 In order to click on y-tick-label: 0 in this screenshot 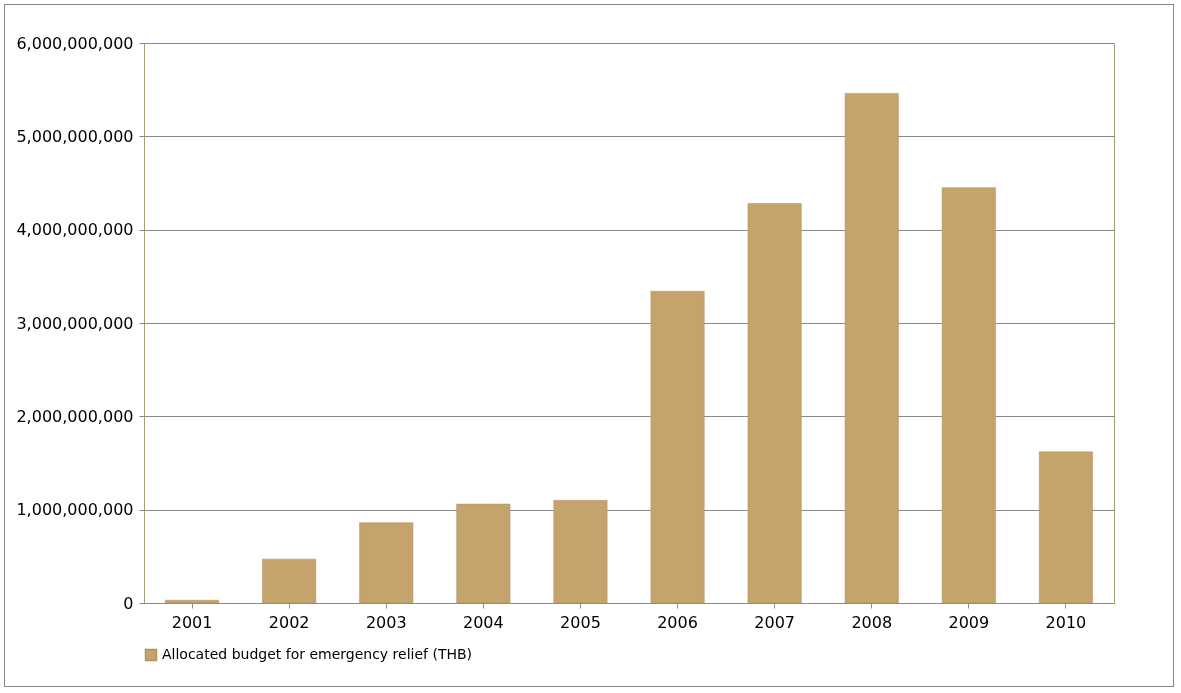, I will do `click(128, 603)`.